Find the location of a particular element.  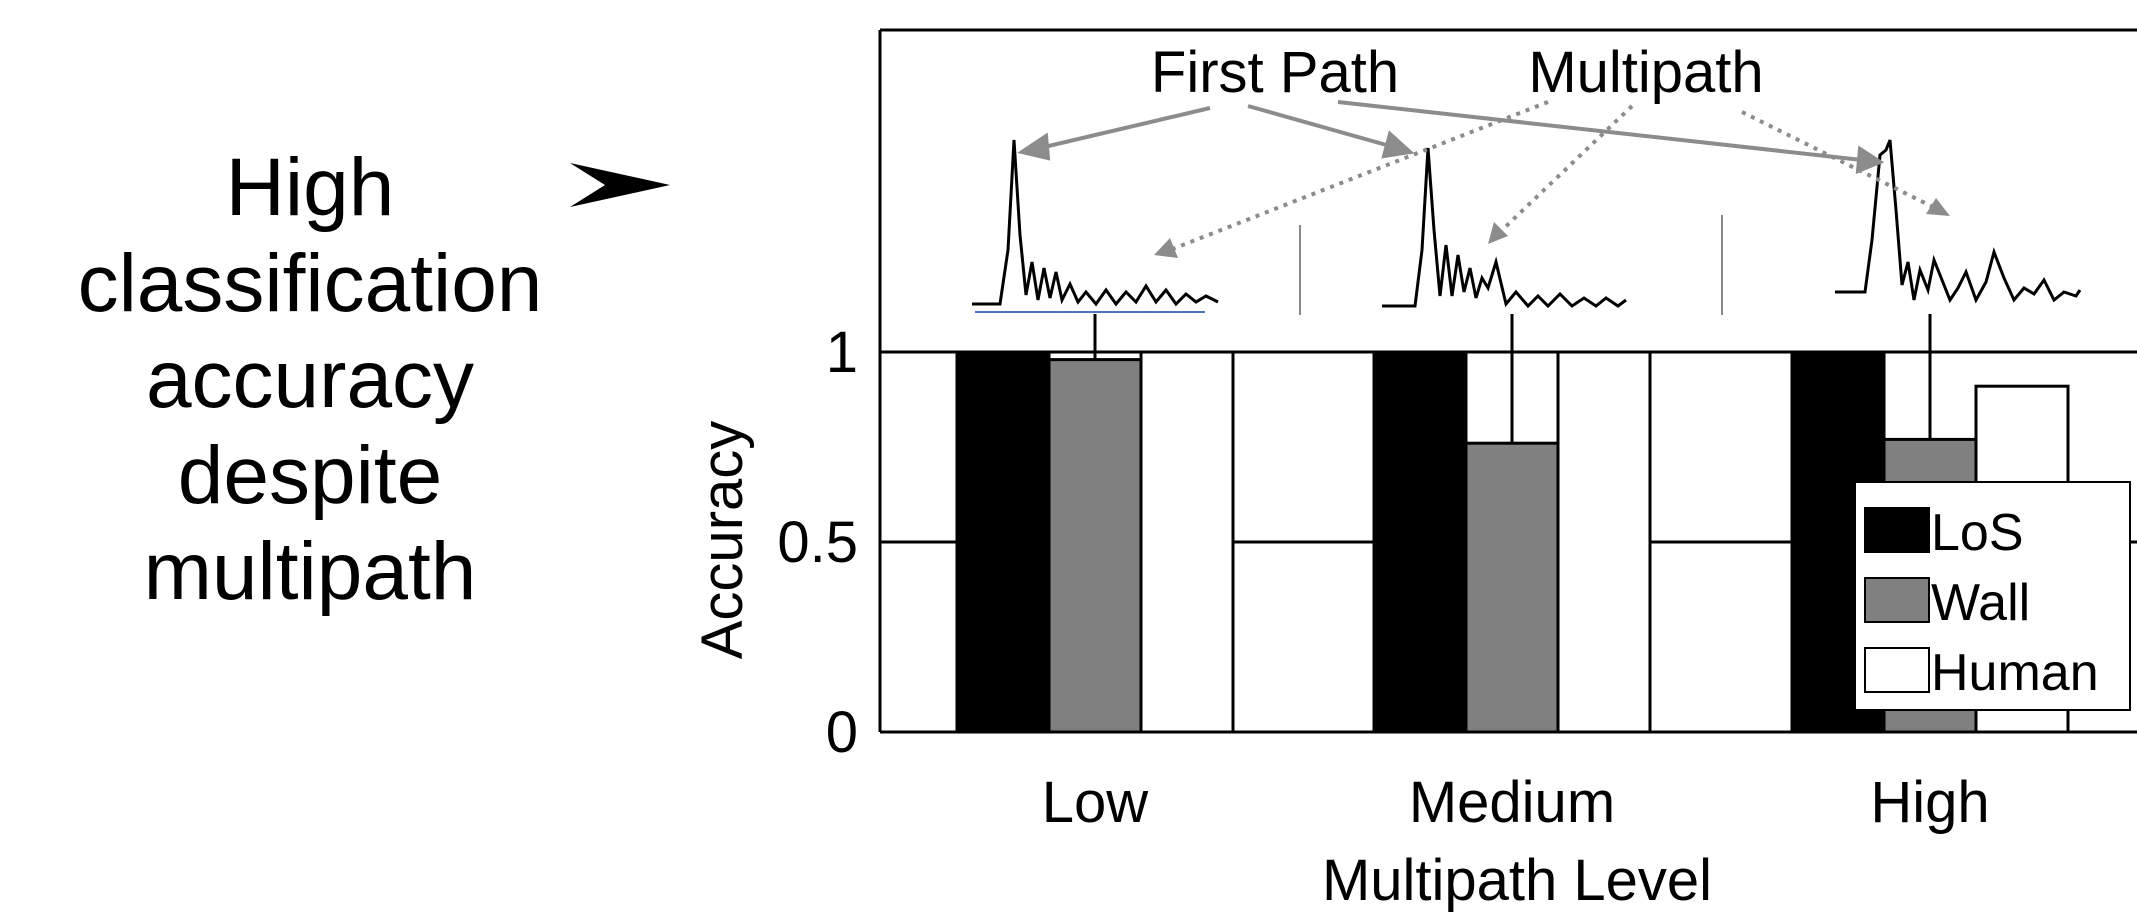

x-tick-label: Medium is located at coordinates (1512, 802).